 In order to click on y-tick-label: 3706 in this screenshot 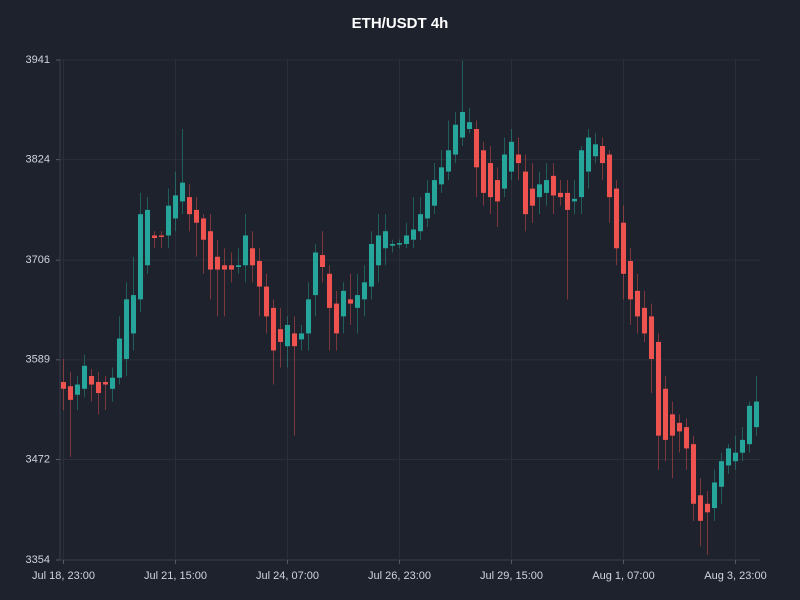, I will do `click(38, 260)`.